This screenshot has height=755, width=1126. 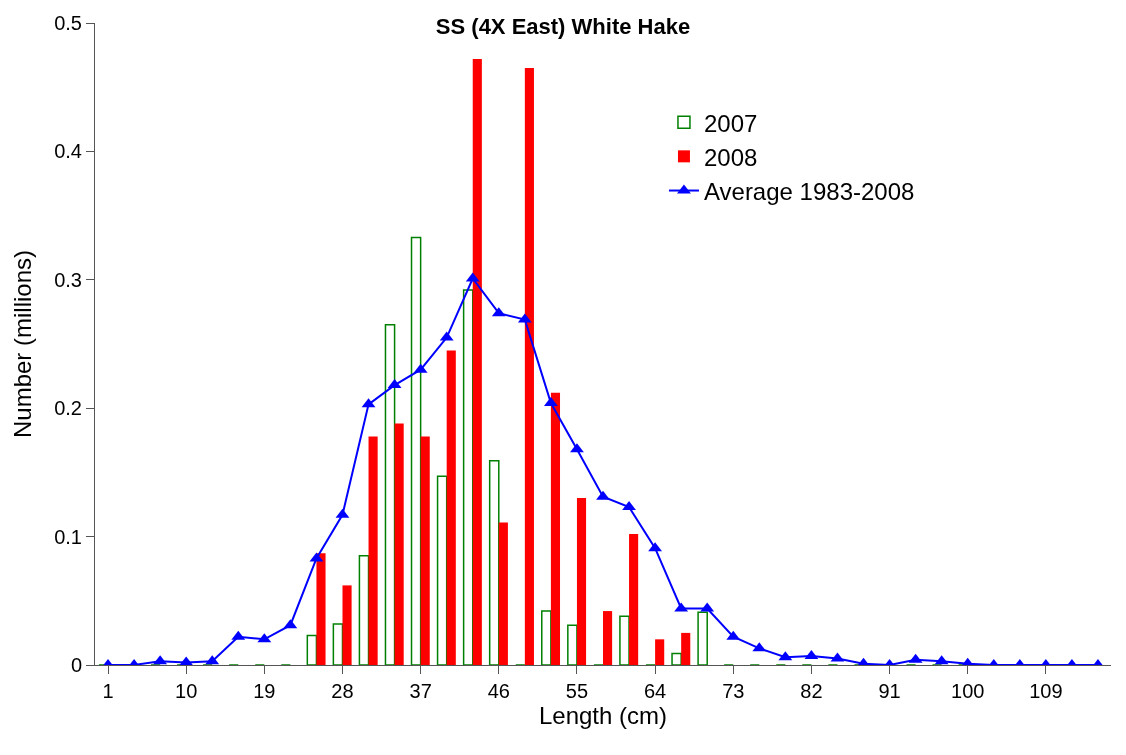 What do you see at coordinates (577, 691) in the screenshot?
I see `x-tick-label: 55` at bounding box center [577, 691].